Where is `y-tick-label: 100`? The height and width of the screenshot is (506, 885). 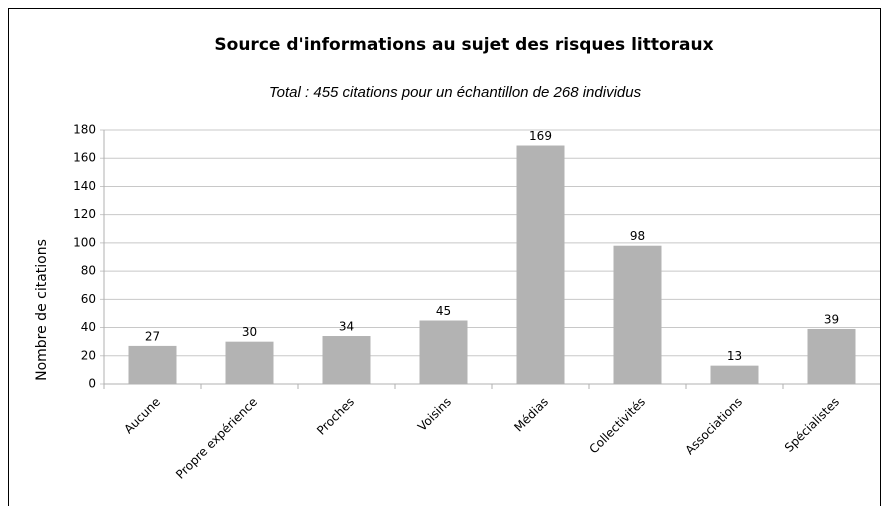 y-tick-label: 100 is located at coordinates (84, 242).